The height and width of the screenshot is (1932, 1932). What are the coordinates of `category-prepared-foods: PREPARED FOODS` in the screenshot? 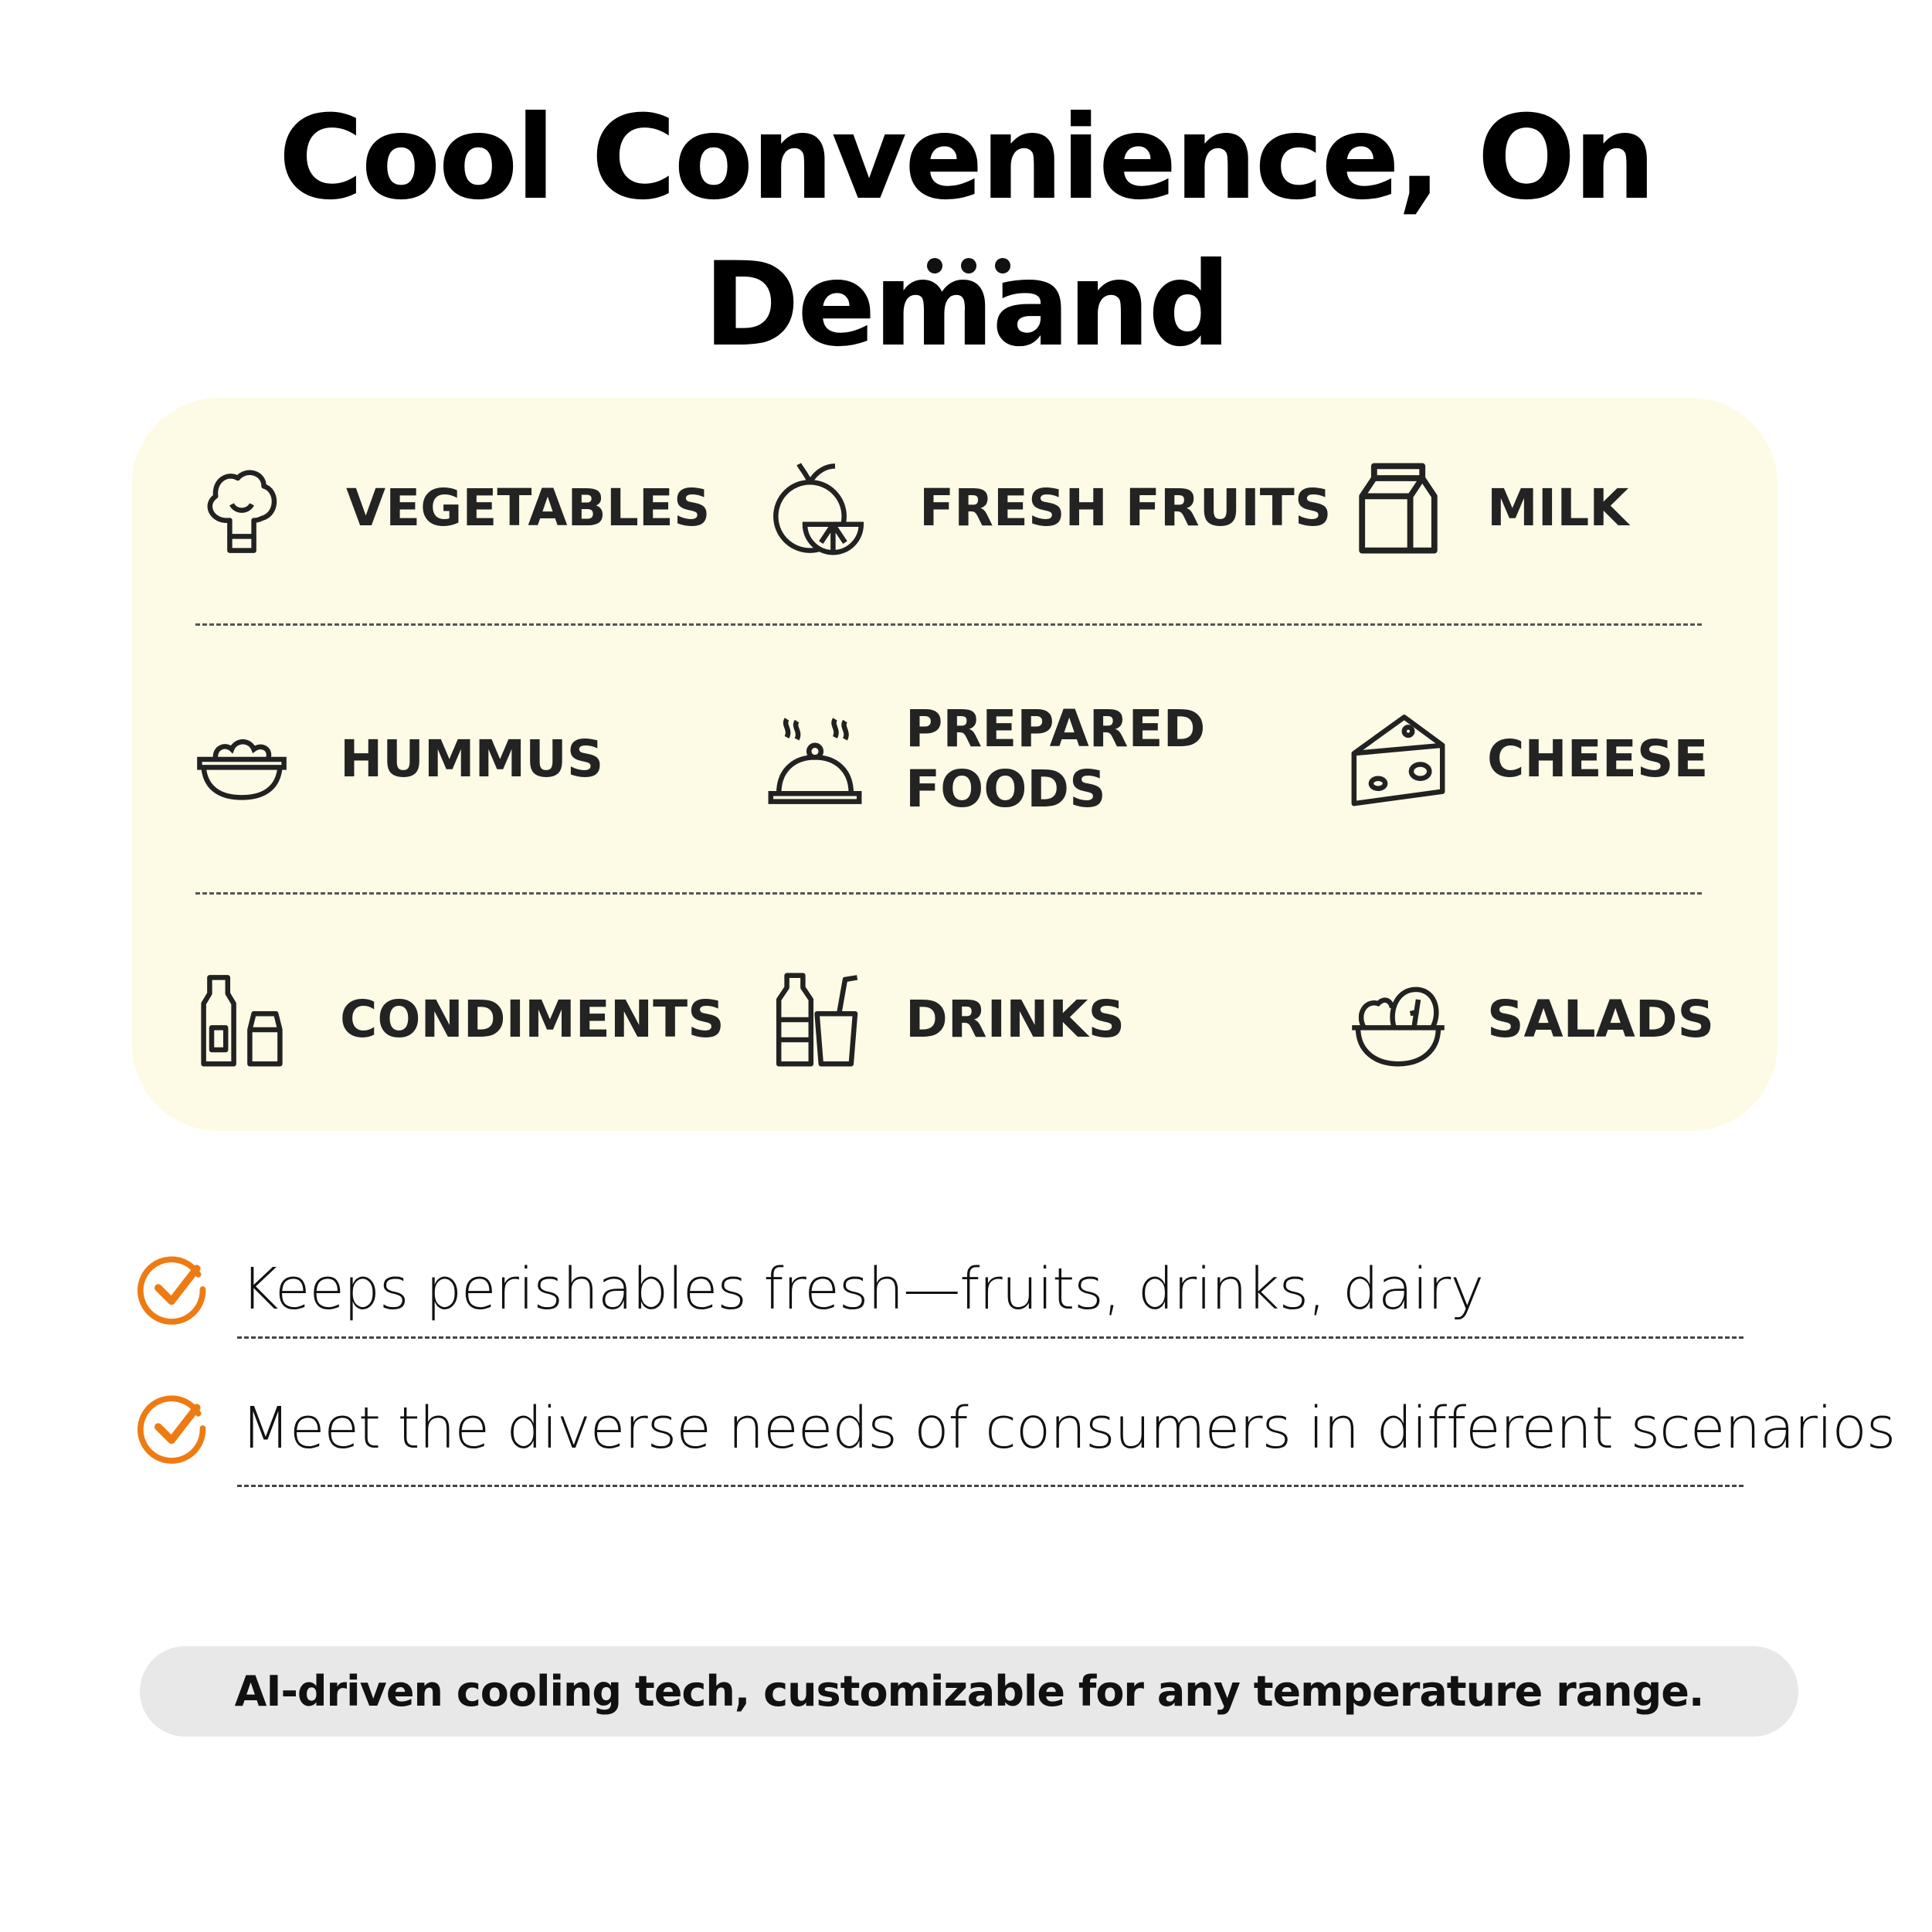 It's located at (997, 760).